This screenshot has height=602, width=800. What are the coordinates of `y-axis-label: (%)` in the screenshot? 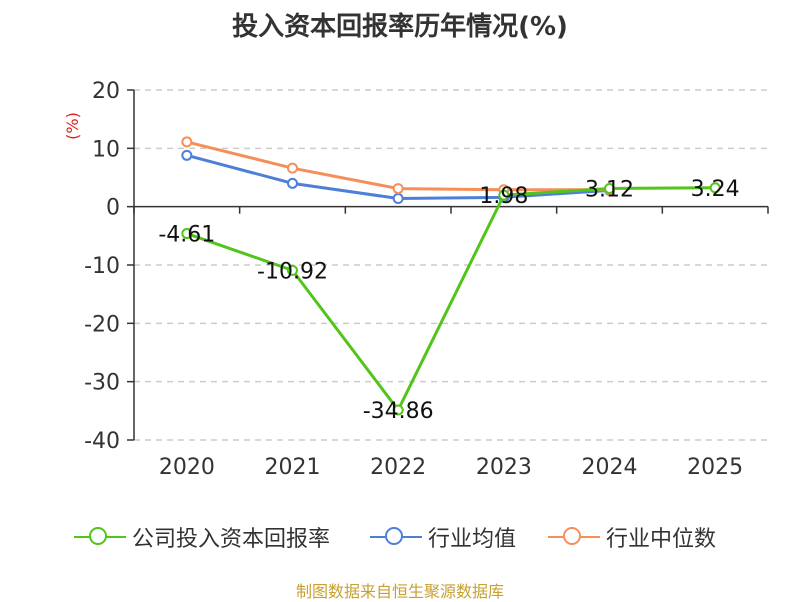 It's located at (72, 126).